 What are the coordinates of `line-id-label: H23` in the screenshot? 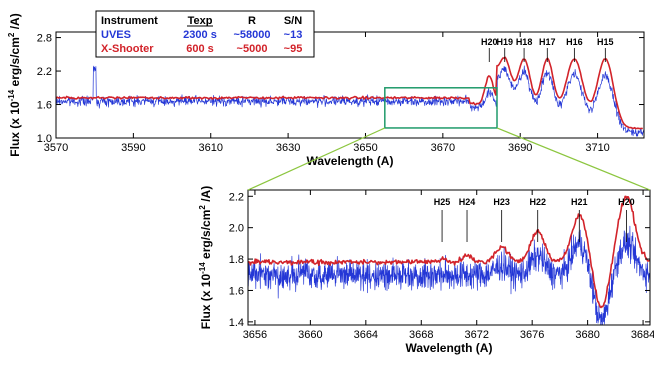 It's located at (501, 202).